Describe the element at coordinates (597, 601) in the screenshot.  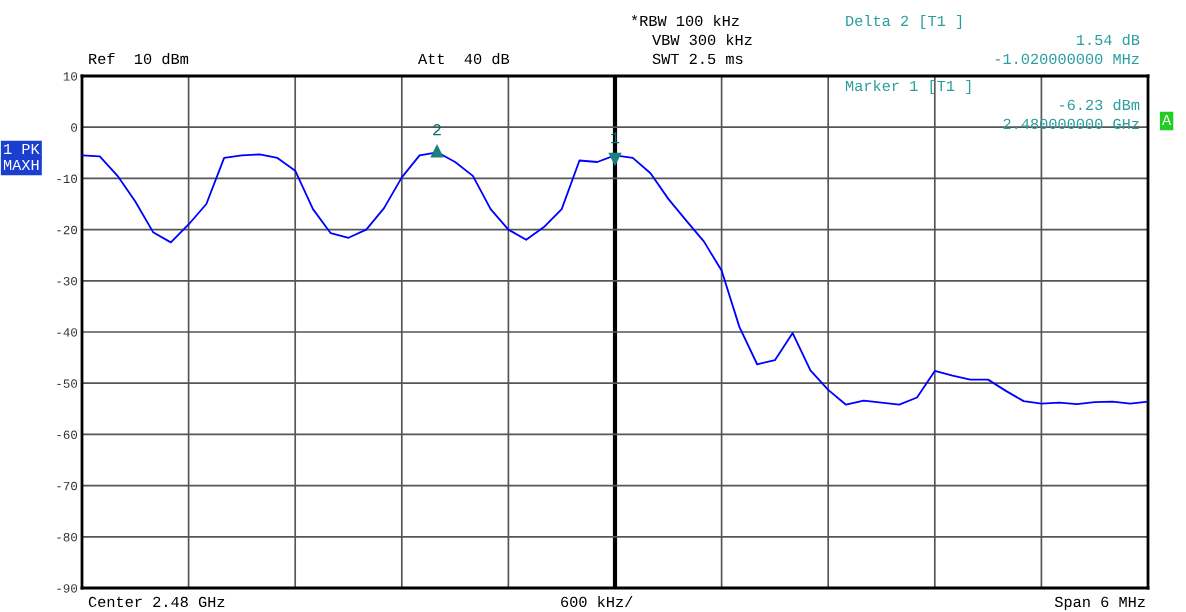
I see `text: 600 kHz/` at that location.